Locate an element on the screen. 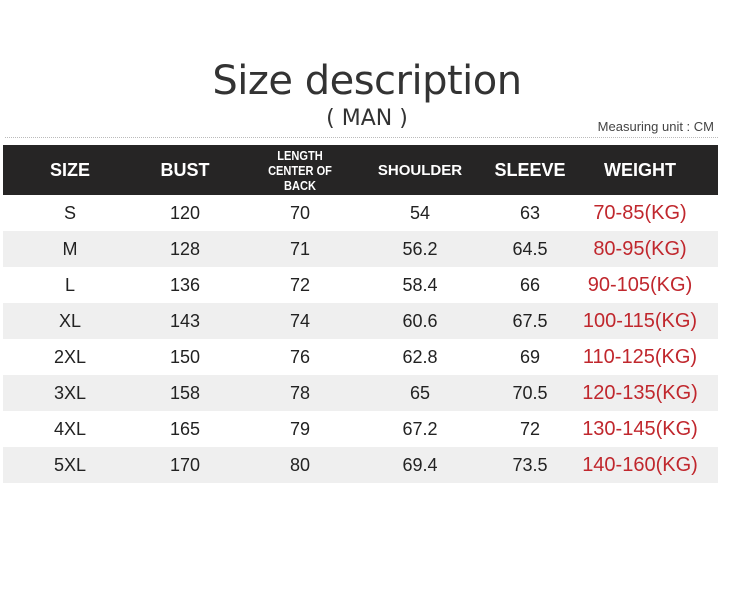  page-title: Size description is located at coordinates (367, 81).